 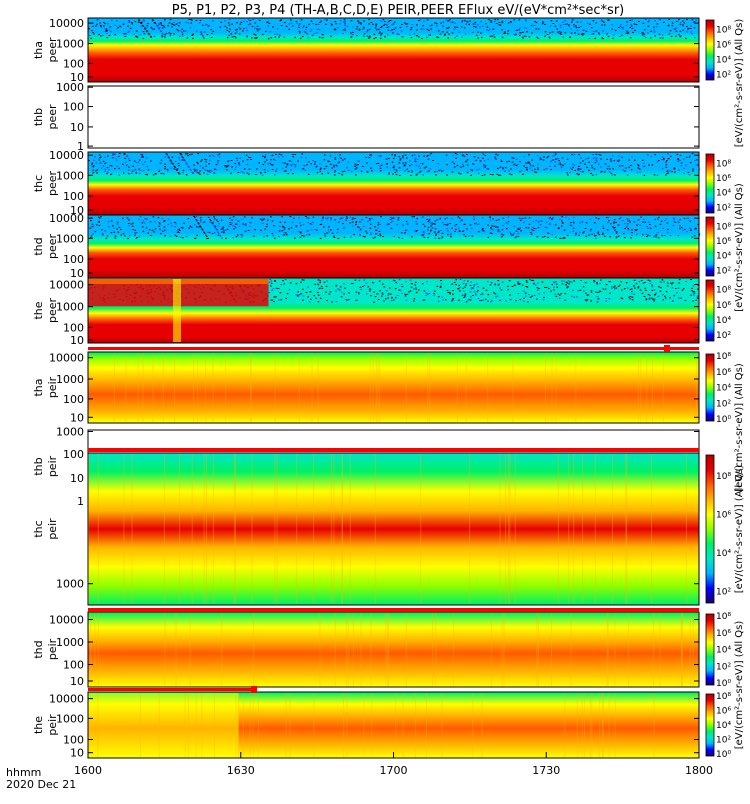 What do you see at coordinates (393, 387) in the screenshot?
I see `spectrogram-tha-peir` at bounding box center [393, 387].